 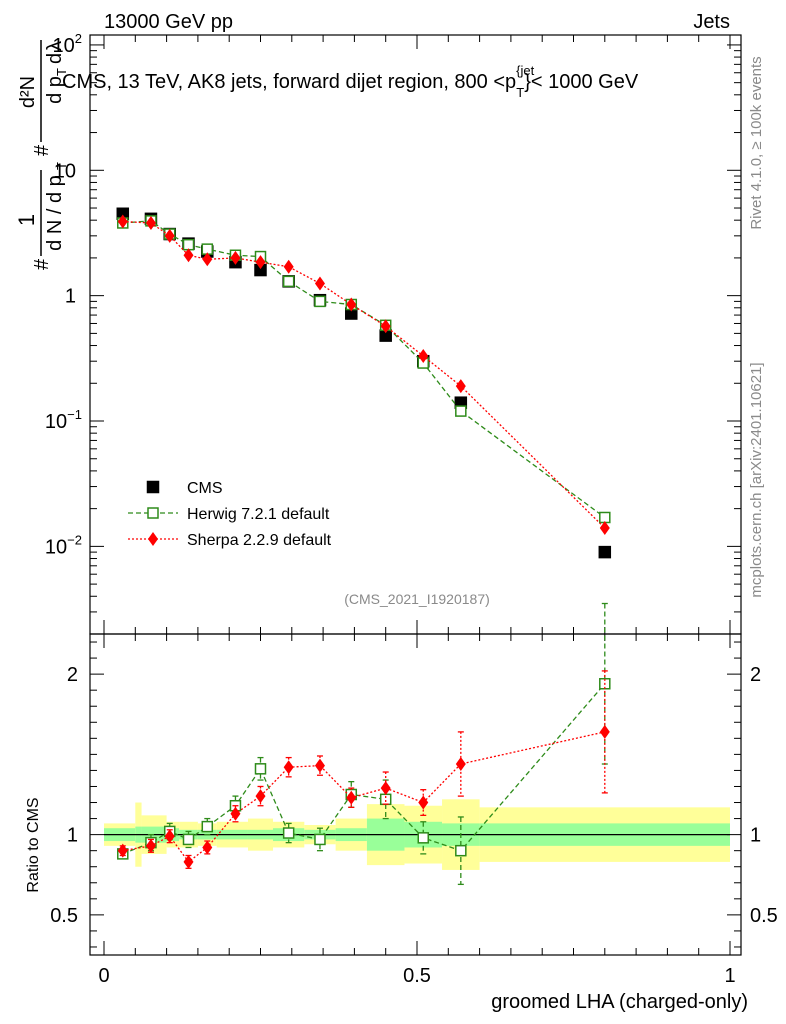 What do you see at coordinates (525, 70) in the screenshot?
I see `title-sup: {jet` at bounding box center [525, 70].